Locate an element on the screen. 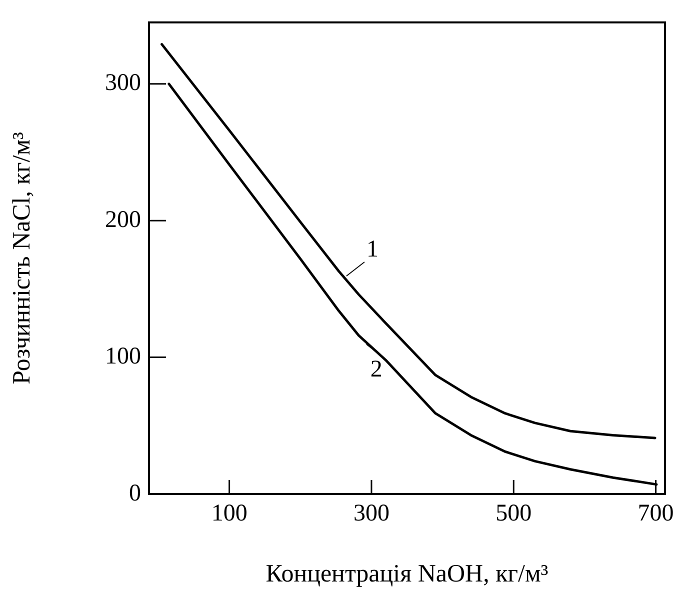 The image size is (680, 598). y-tick-label: 100 is located at coordinates (123, 357).